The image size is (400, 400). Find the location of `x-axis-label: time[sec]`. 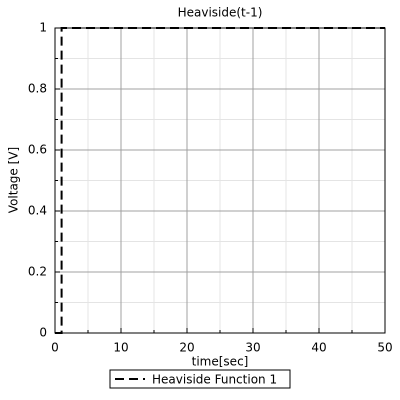

x-axis-label: time[sec] is located at coordinates (220, 362).